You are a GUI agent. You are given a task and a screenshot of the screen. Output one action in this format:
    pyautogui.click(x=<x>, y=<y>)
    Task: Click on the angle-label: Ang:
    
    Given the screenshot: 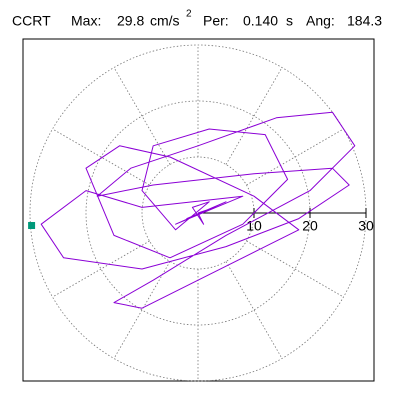 What is the action you would take?
    pyautogui.click(x=320, y=21)
    